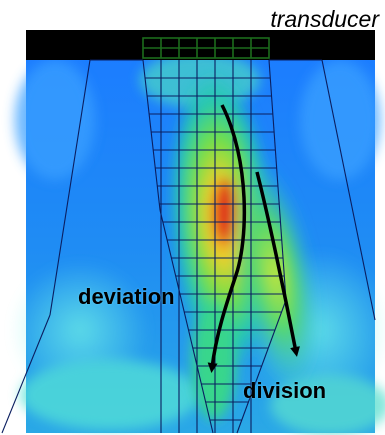  What do you see at coordinates (227, 238) in the screenshot?
I see `deviation-arrow` at bounding box center [227, 238].